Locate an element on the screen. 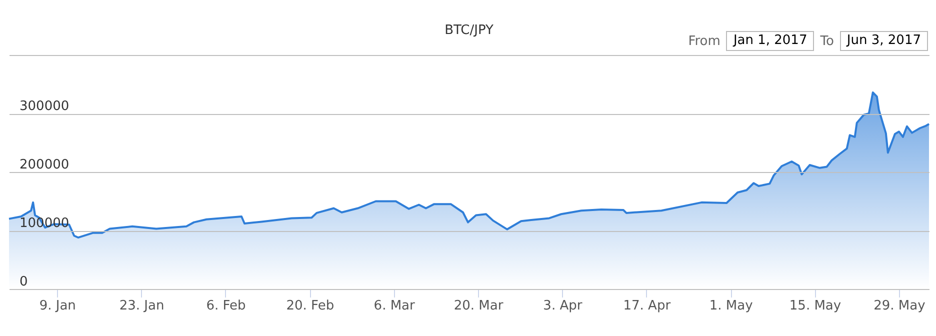  x-tick-label: 6. Feb is located at coordinates (226, 306).